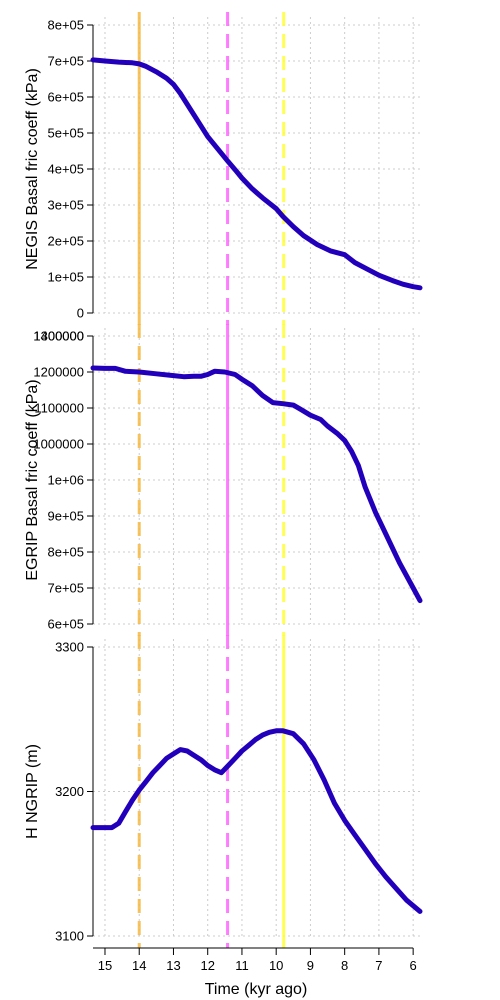 The image size is (500, 1000). I want to click on y-tick-label: 9e+05, so click(65, 516).